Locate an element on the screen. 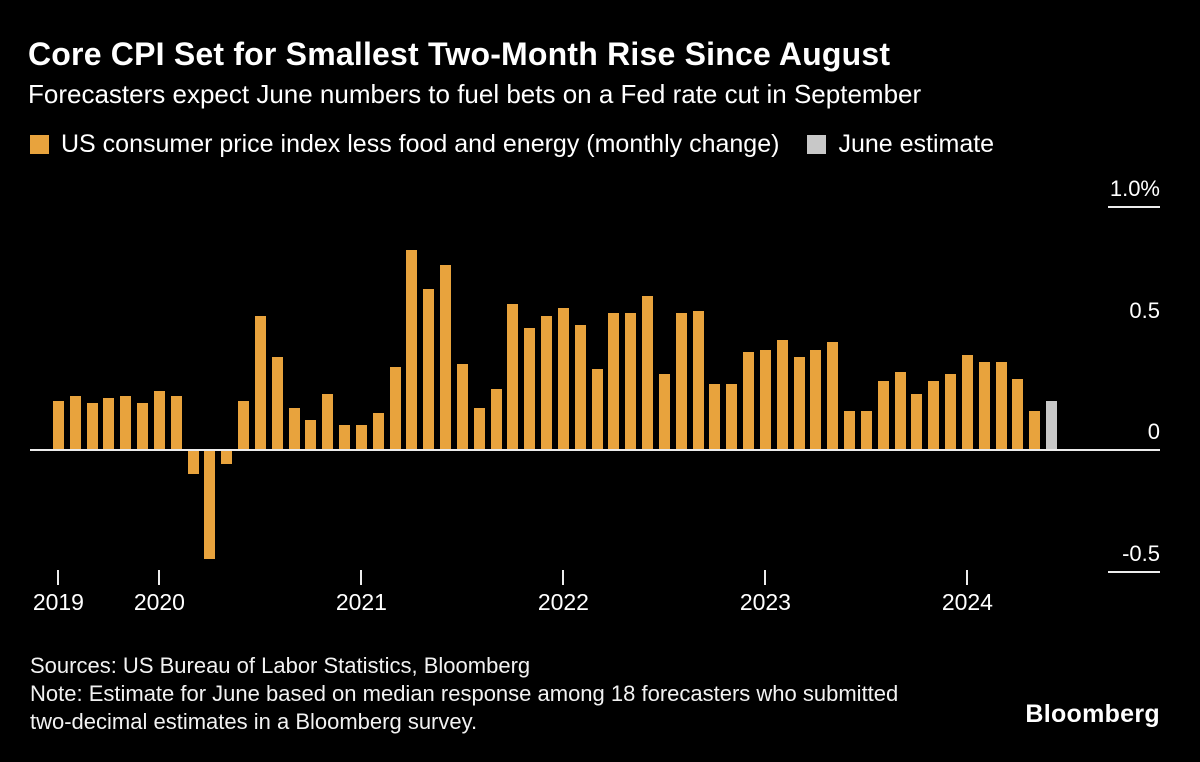 The width and height of the screenshot is (1200, 762). x-axis-label: 2023 is located at coordinates (765, 602).